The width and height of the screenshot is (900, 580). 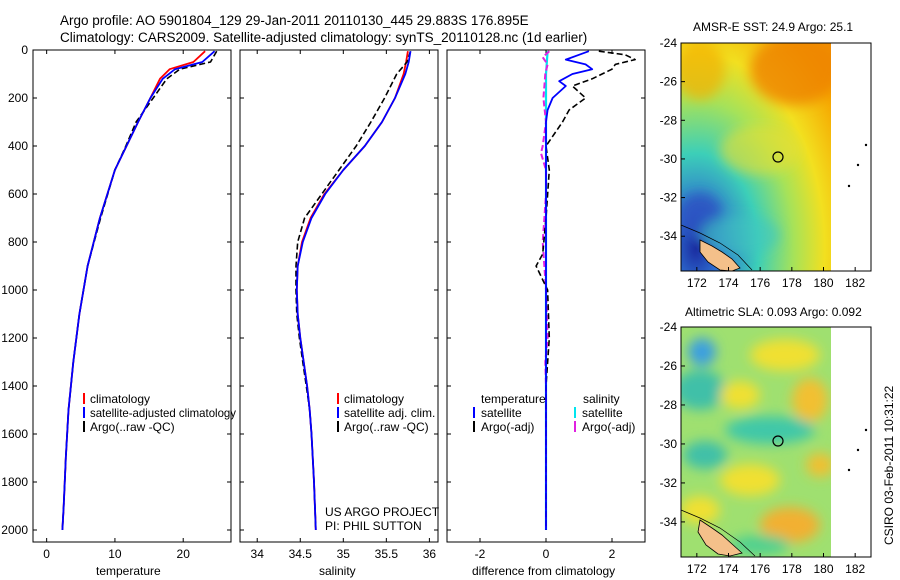 What do you see at coordinates (569, 290) in the screenshot?
I see `series-temperature-satellite` at bounding box center [569, 290].